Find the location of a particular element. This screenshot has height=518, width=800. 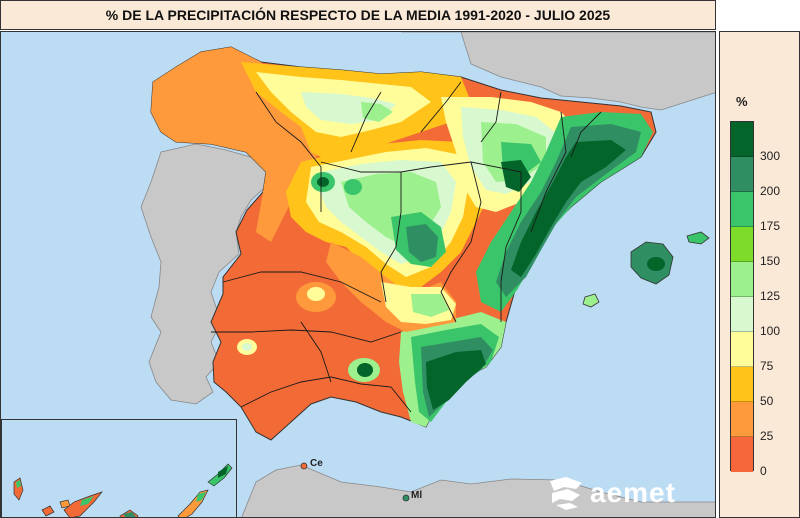

zone-valencia-extreme is located at coordinates (516, 176).